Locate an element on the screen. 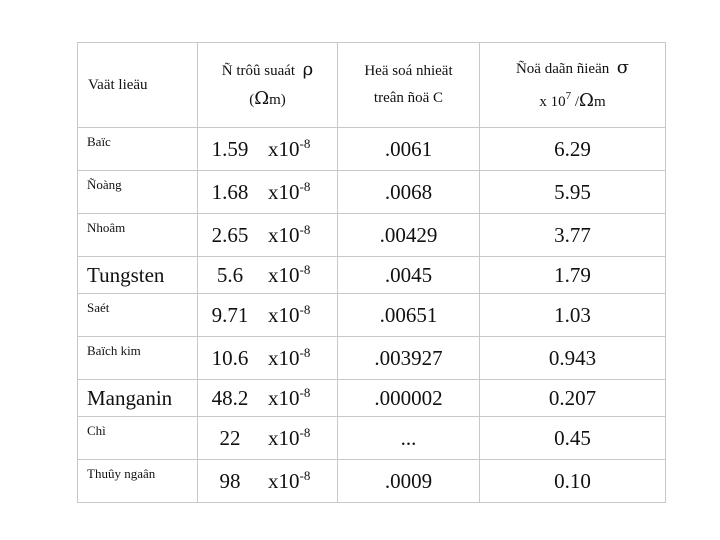 The width and height of the screenshot is (720, 540). resistivity-cell: 48.2 x10⁻⁸ is located at coordinates (267, 398).